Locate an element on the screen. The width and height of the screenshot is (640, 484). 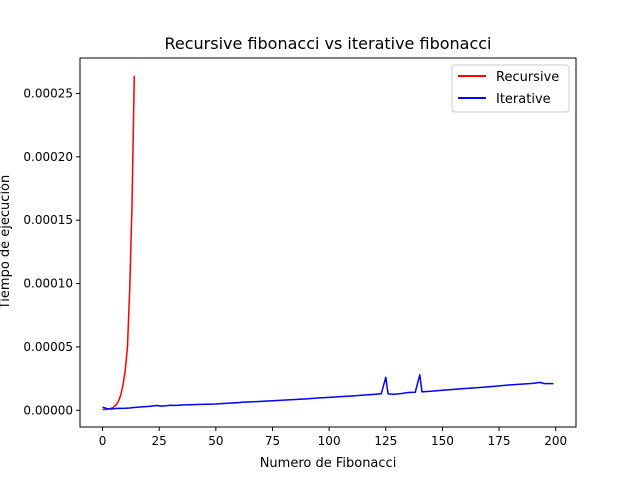
x-tick-label: 0 is located at coordinates (103, 441).